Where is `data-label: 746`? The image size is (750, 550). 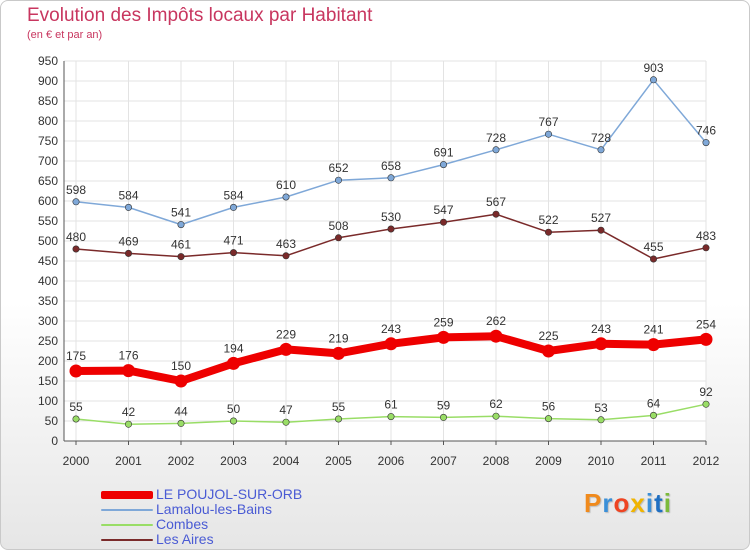
data-label: 746 is located at coordinates (706, 131).